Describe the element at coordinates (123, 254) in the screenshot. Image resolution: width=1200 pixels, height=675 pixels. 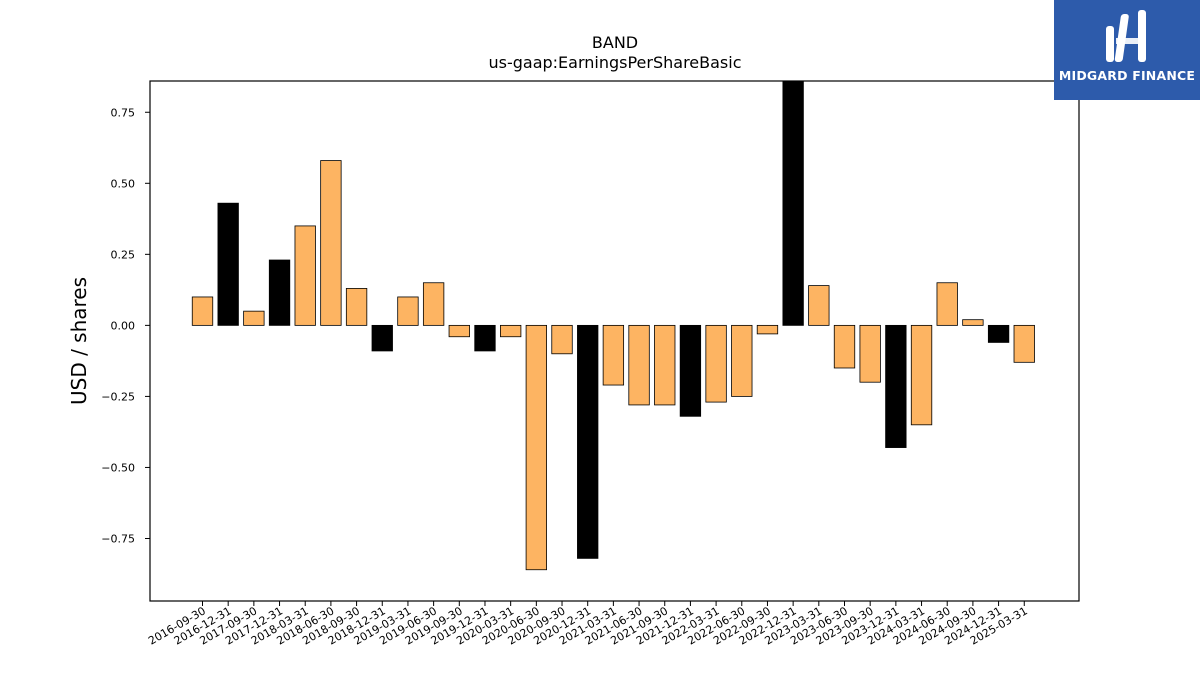
I see `y-tick-label: 0.25` at that location.